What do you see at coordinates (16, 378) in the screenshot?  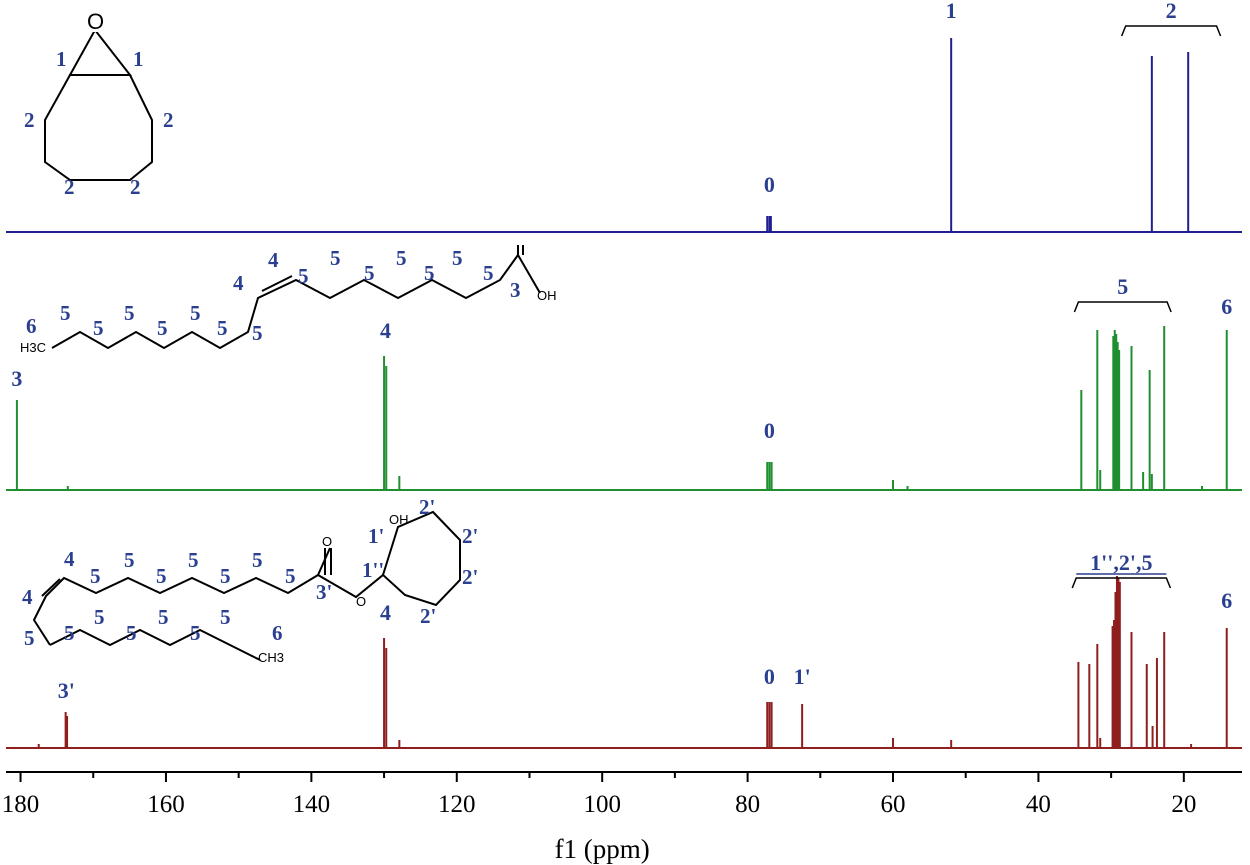 I see `peak-label: 3` at bounding box center [16, 378].